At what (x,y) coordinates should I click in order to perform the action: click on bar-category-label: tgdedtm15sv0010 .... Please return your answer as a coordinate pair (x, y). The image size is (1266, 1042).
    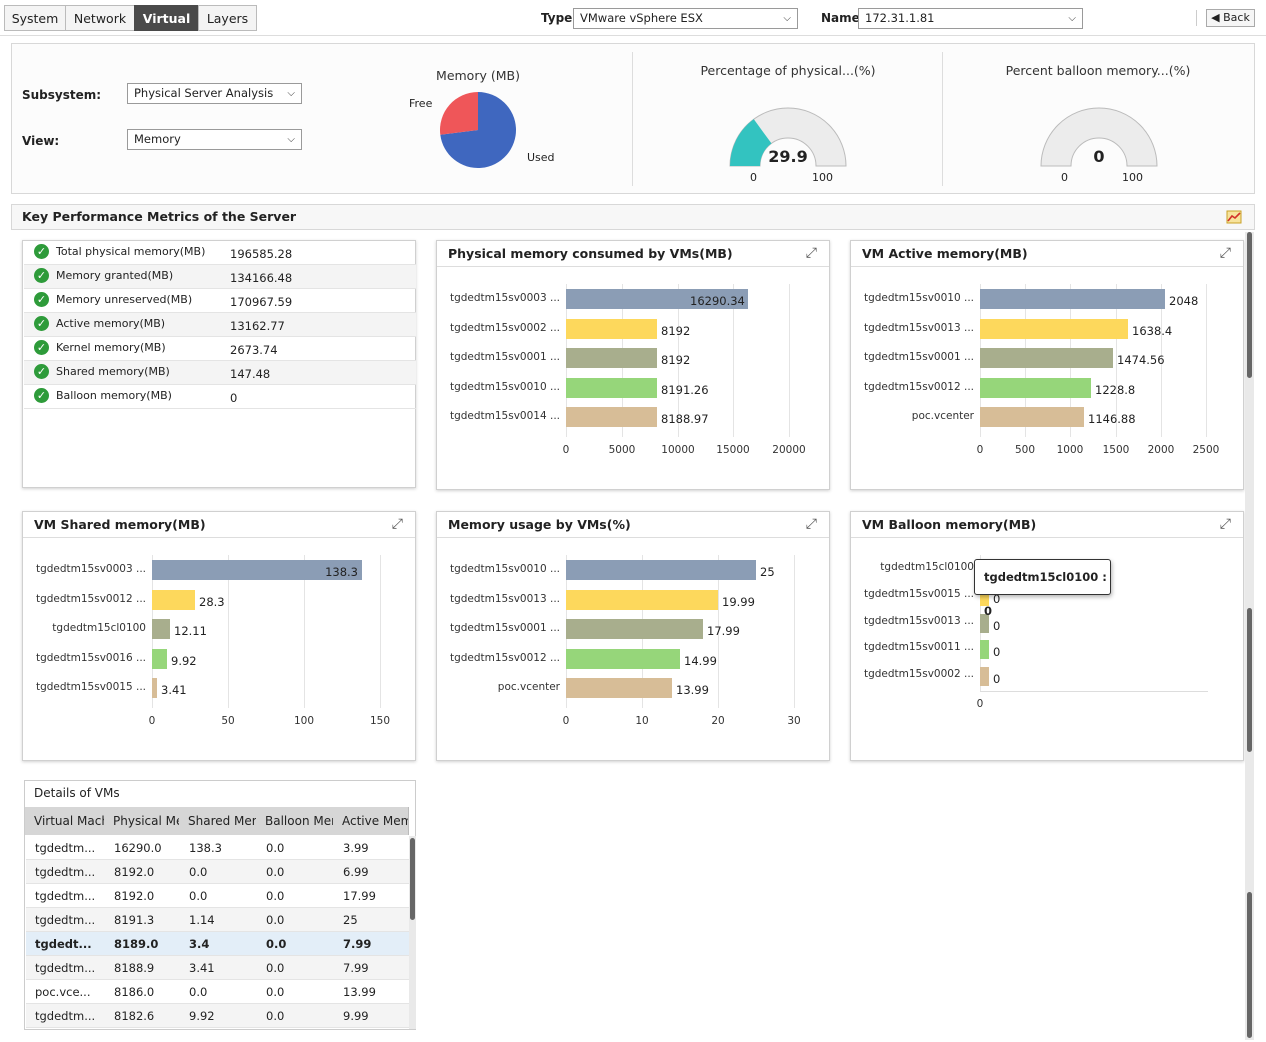
    Looking at the image, I should click on (504, 569).